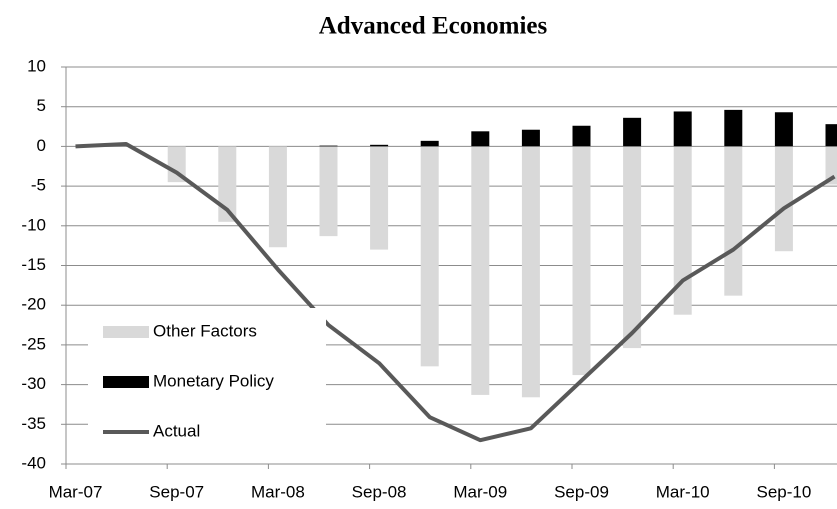 This screenshot has width=837, height=509. What do you see at coordinates (581, 491) in the screenshot?
I see `x-tick-label: Sep-09` at bounding box center [581, 491].